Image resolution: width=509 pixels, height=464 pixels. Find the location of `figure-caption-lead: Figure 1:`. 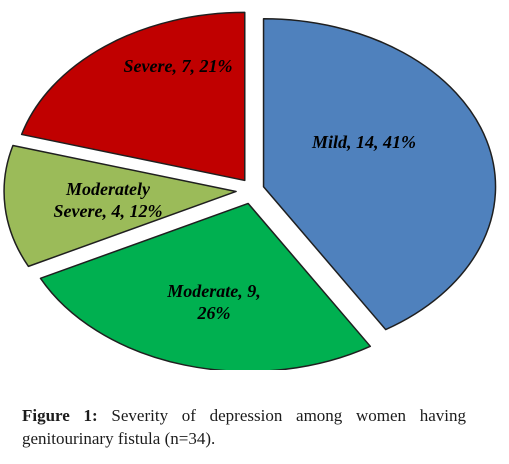

figure-caption-lead: Figure 1: is located at coordinates (60, 415).